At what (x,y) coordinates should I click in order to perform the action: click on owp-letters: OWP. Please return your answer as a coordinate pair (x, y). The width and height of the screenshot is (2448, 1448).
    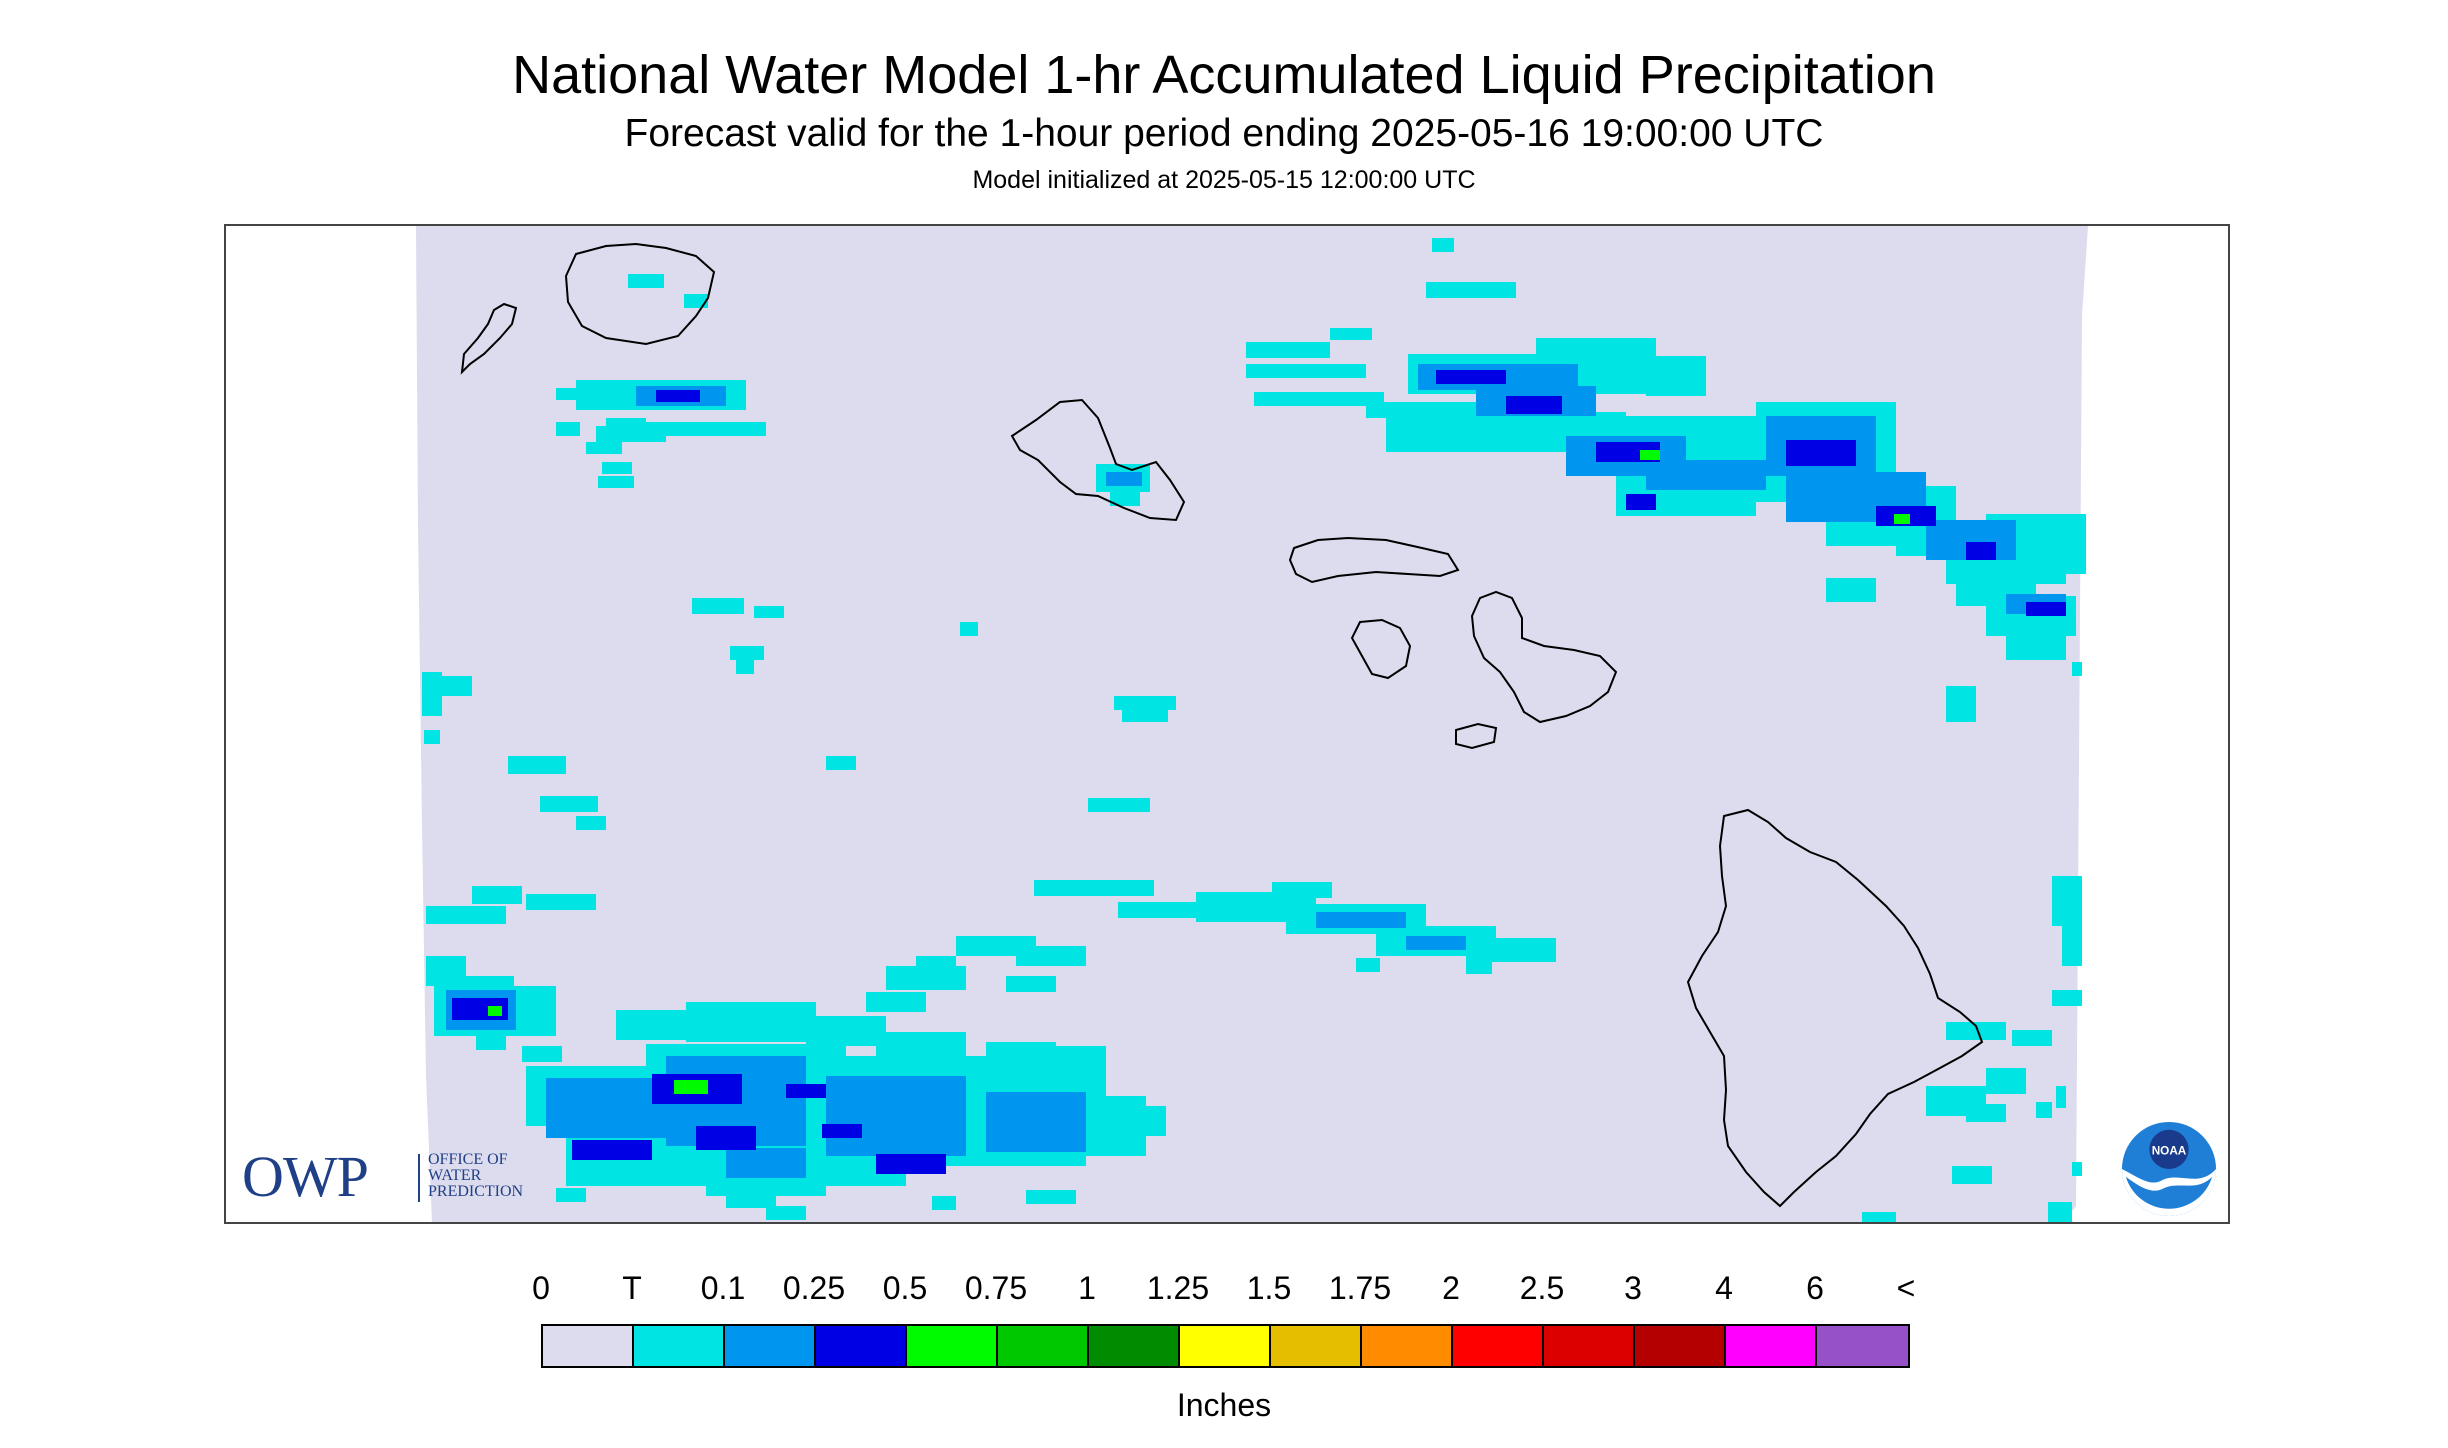
    Looking at the image, I should click on (305, 1176).